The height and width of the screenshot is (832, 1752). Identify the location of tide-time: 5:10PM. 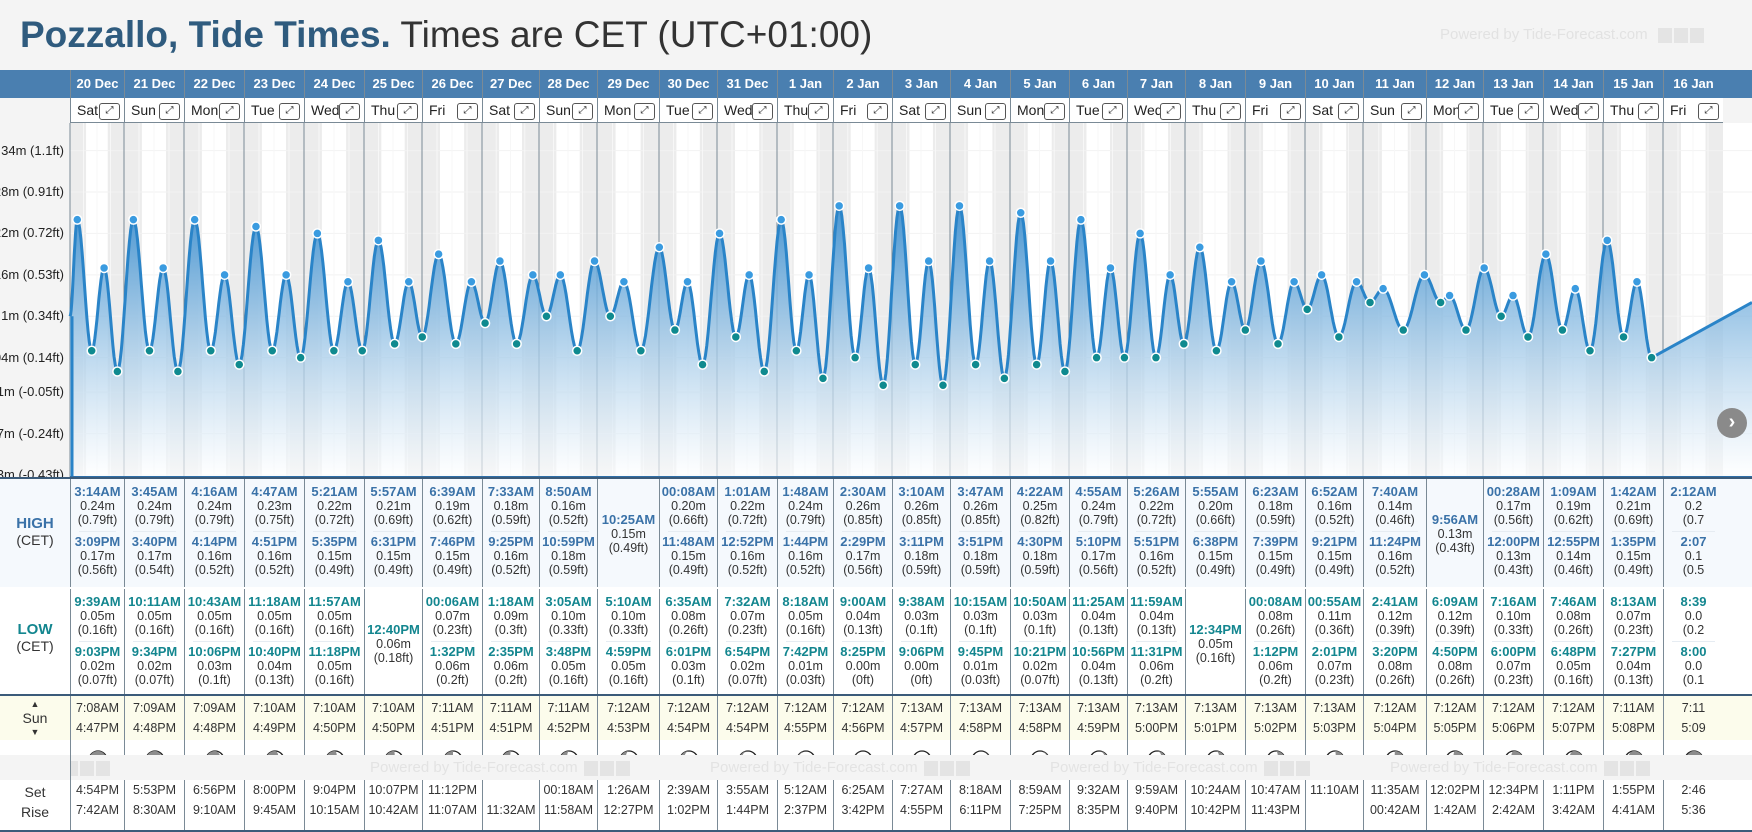
(1098, 541).